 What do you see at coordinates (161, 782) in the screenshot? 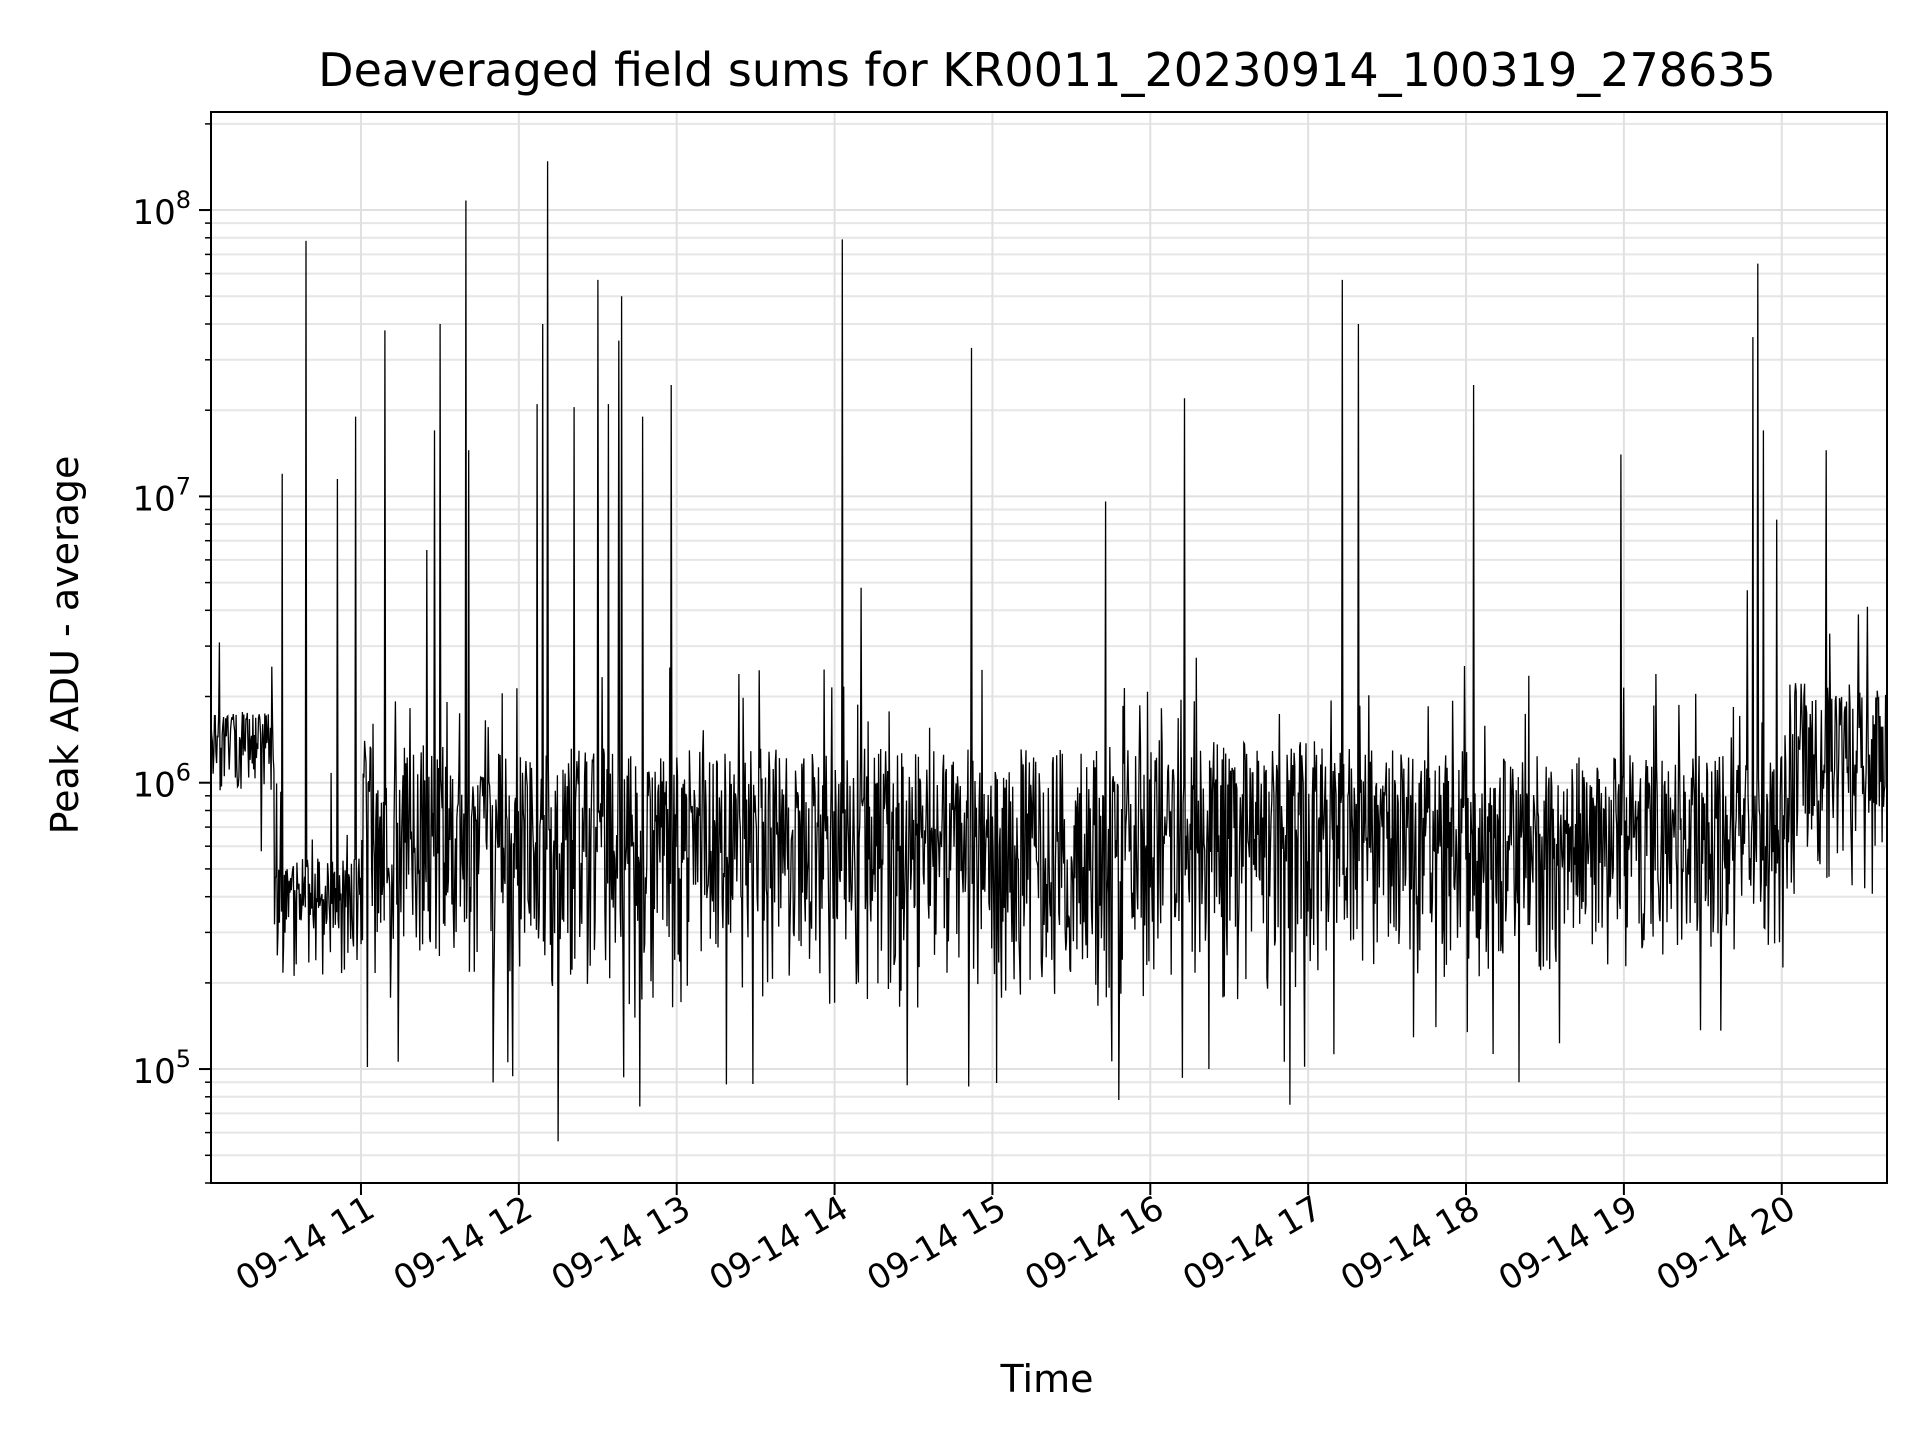
I see `y-tick-label: 10⁶` at bounding box center [161, 782].